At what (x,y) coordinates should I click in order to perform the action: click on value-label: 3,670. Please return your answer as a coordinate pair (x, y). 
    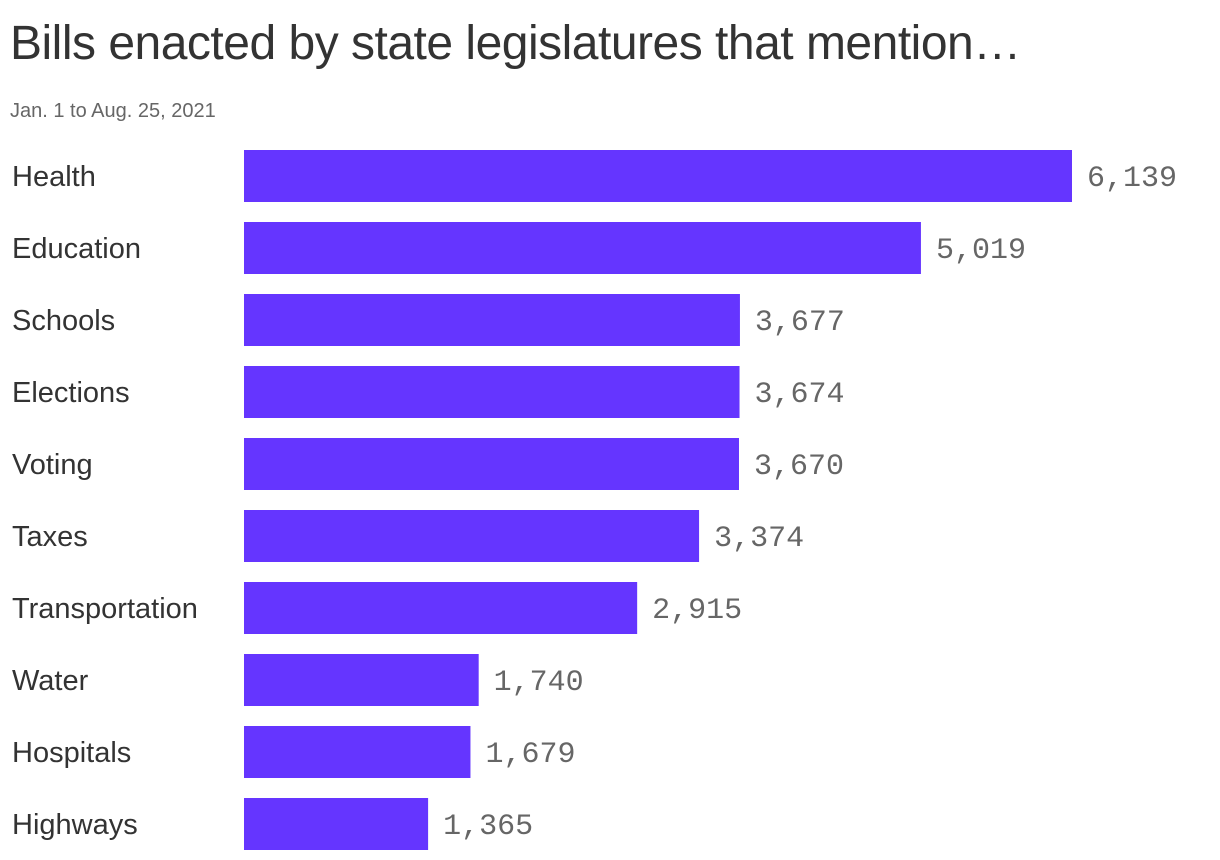
    Looking at the image, I should click on (799, 467).